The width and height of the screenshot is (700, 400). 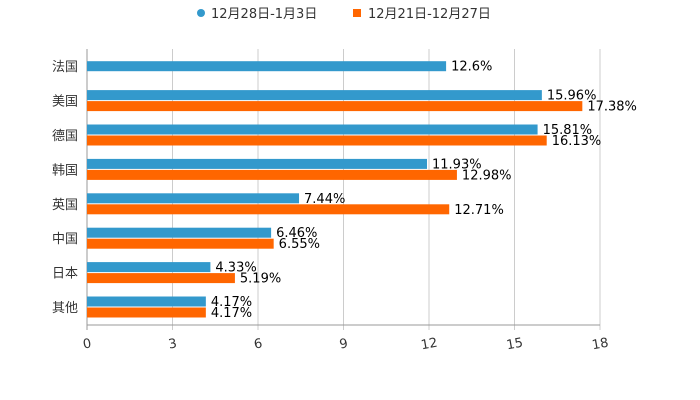 What do you see at coordinates (471, 67) in the screenshot?
I see `data-label: 12.6%` at bounding box center [471, 67].